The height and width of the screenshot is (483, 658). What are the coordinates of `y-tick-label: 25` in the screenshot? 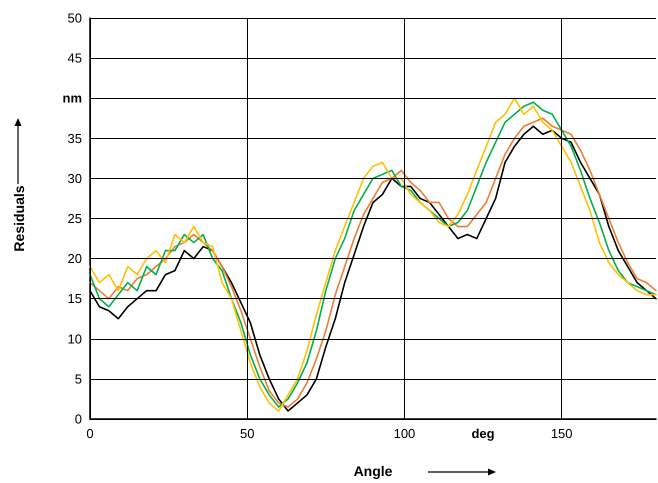 It's located at (75, 218).